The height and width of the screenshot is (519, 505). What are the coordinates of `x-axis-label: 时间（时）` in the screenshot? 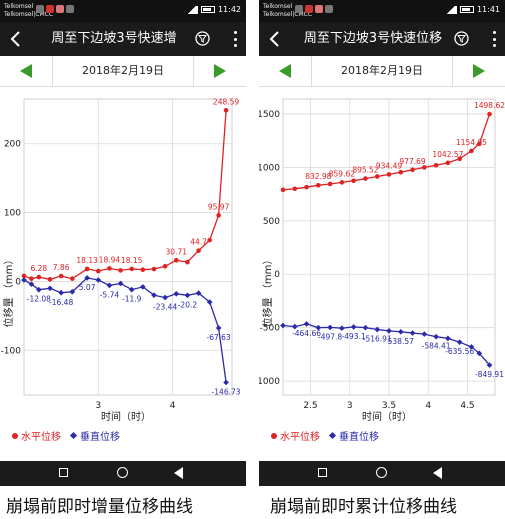 It's located at (126, 416).